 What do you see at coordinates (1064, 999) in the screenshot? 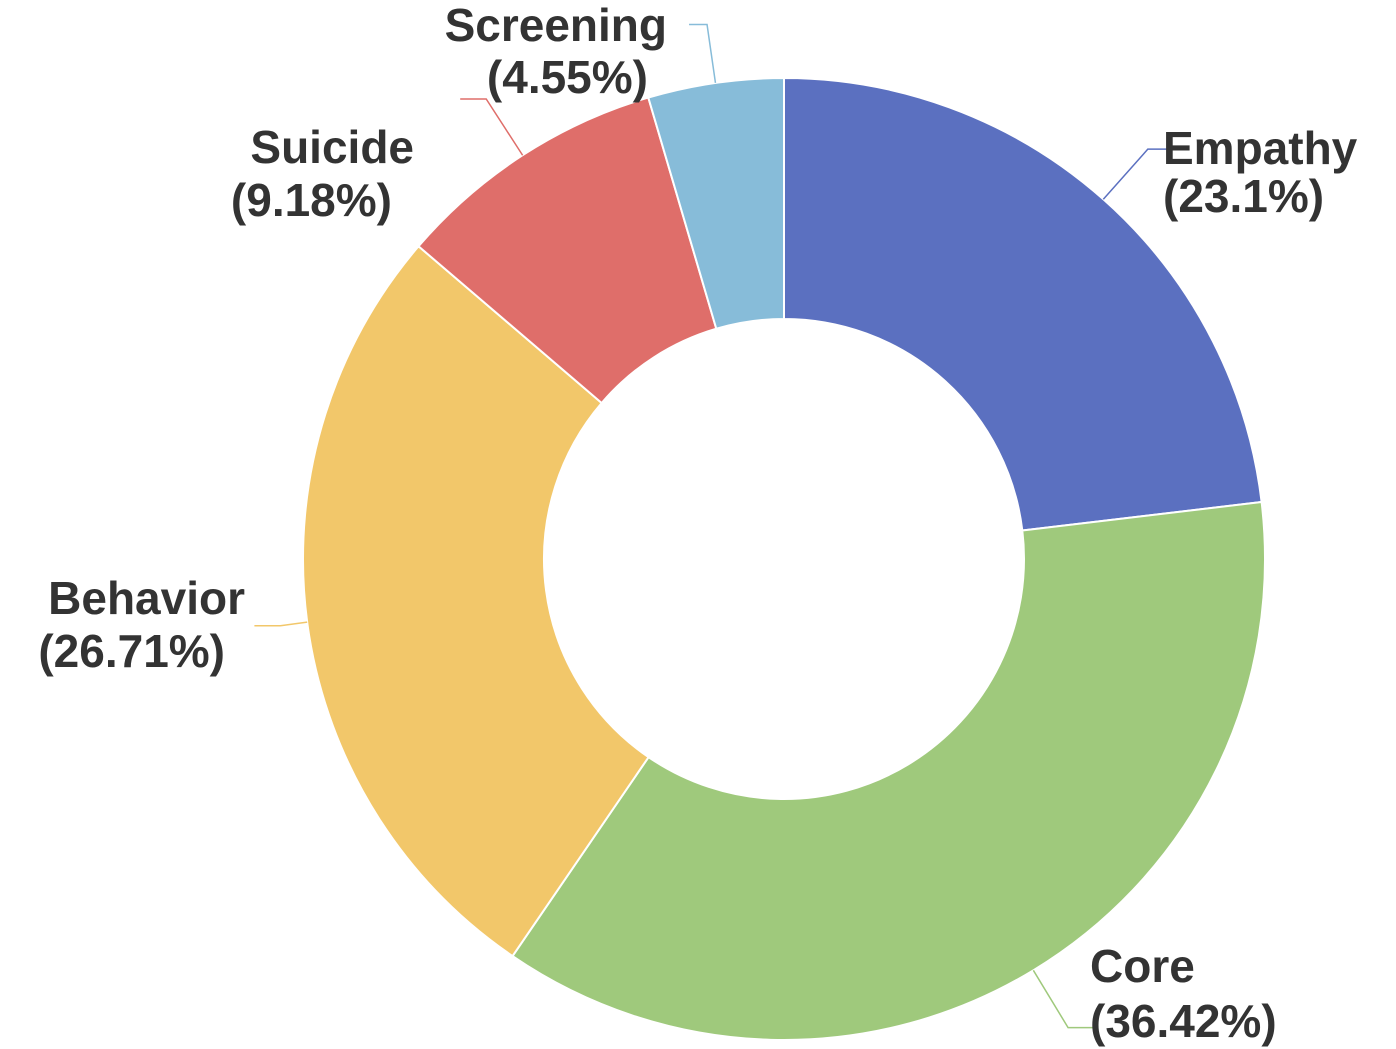
I see `leader-line-core` at bounding box center [1064, 999].